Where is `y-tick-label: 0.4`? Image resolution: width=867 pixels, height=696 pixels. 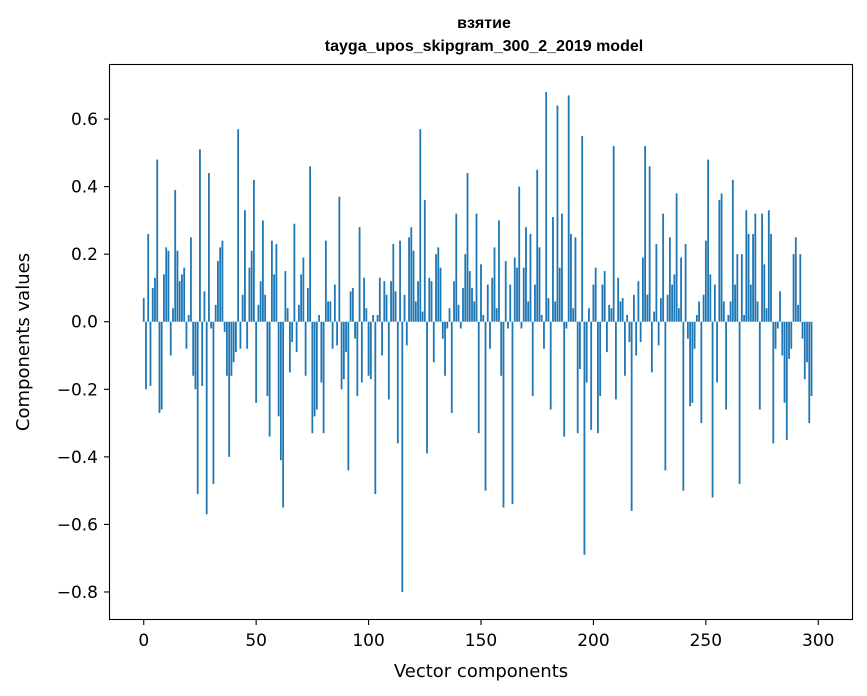
y-tick-label: 0.4 is located at coordinates (84, 188).